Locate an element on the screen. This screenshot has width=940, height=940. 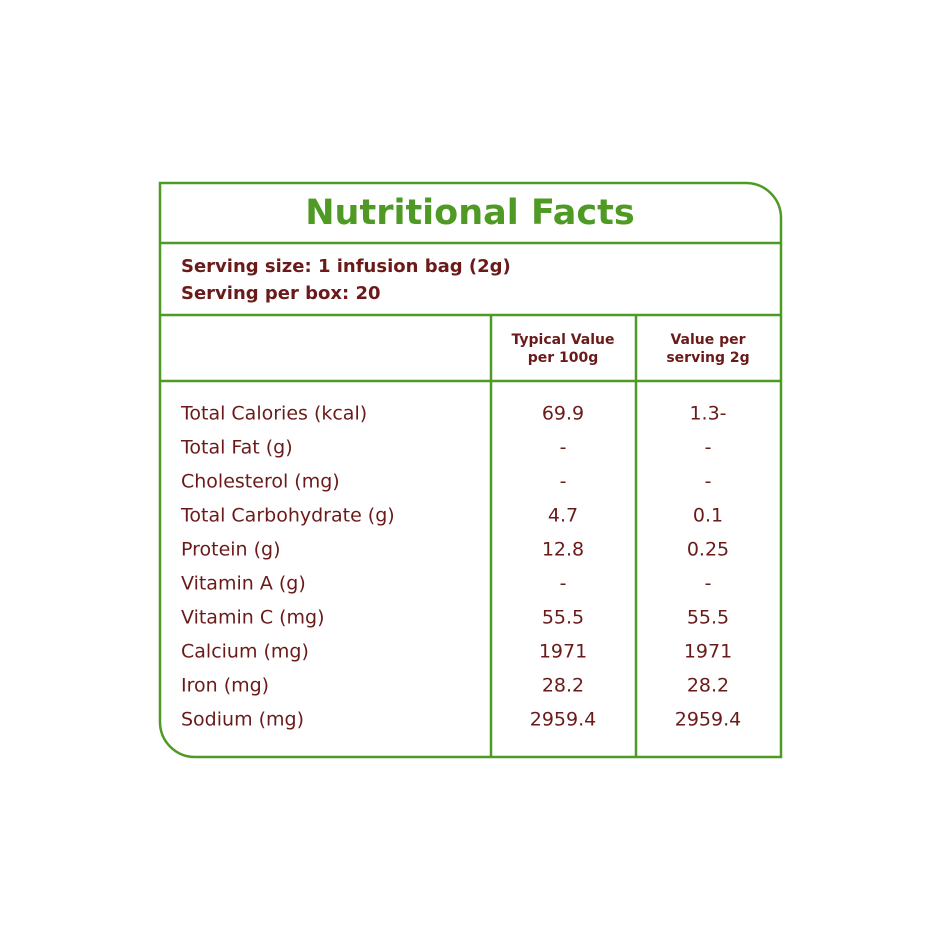
nutrient-value: 1.3- is located at coordinates (707, 414).